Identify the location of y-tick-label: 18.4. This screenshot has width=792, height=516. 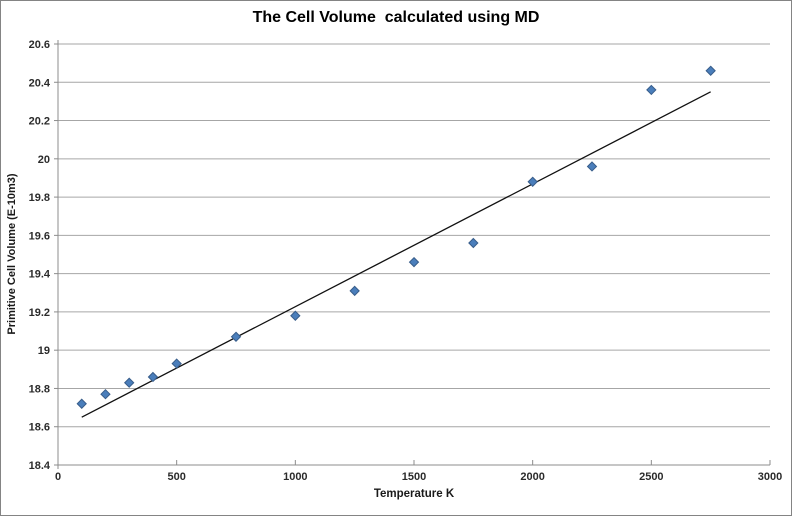
(40, 466).